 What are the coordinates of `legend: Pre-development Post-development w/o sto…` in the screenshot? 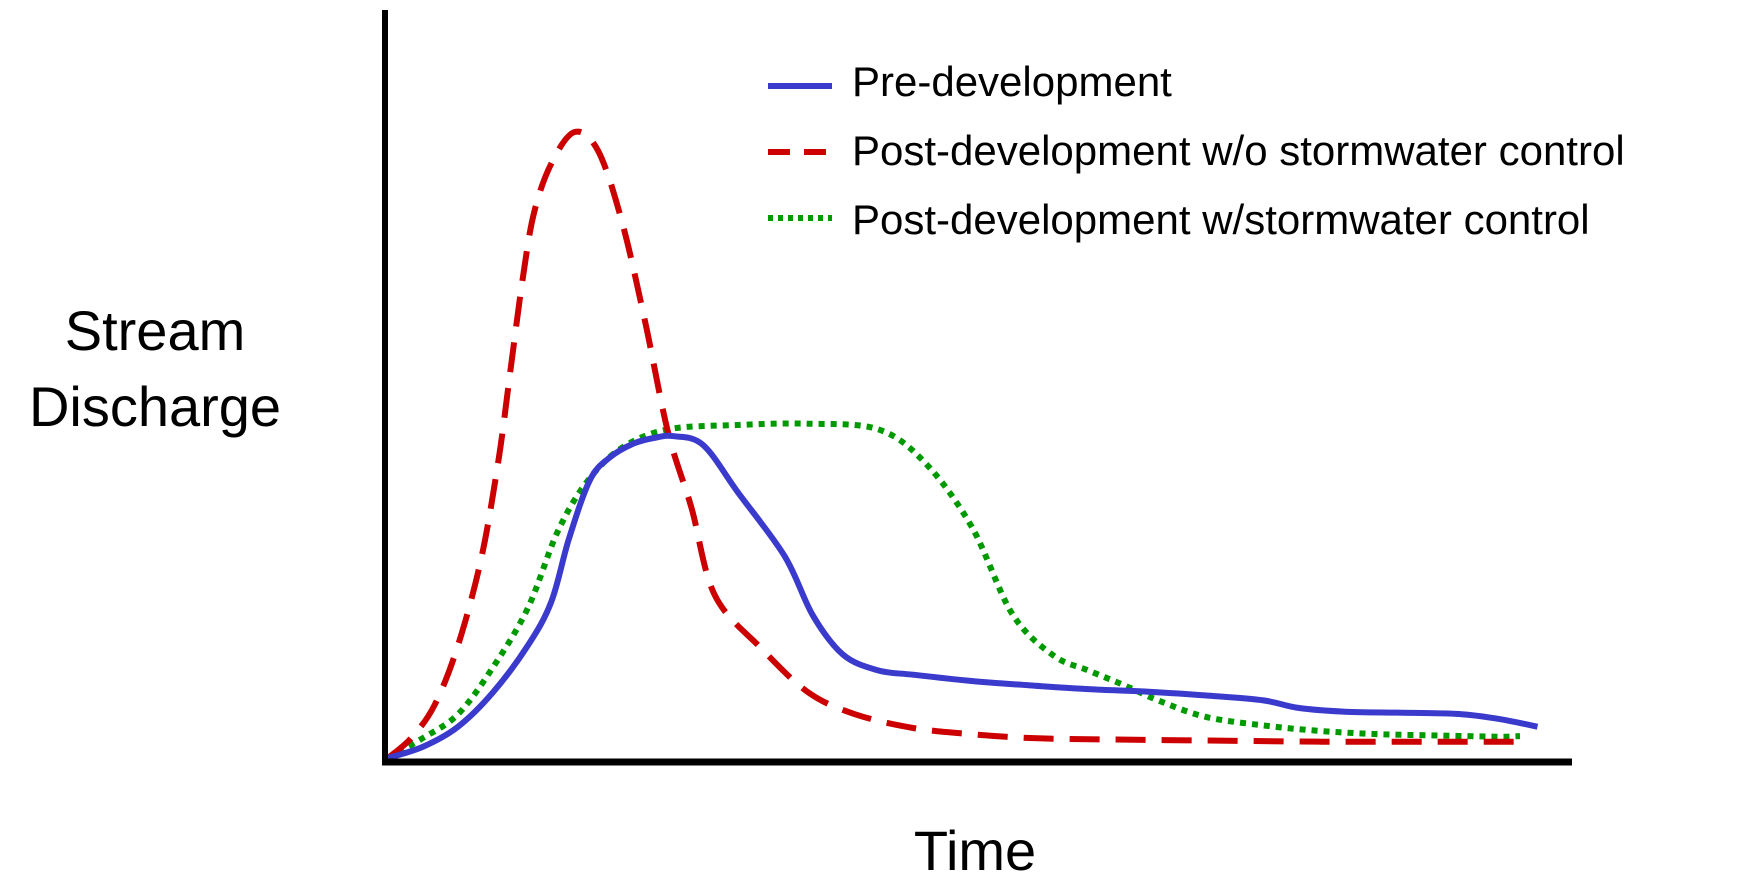 It's located at (1196, 150).